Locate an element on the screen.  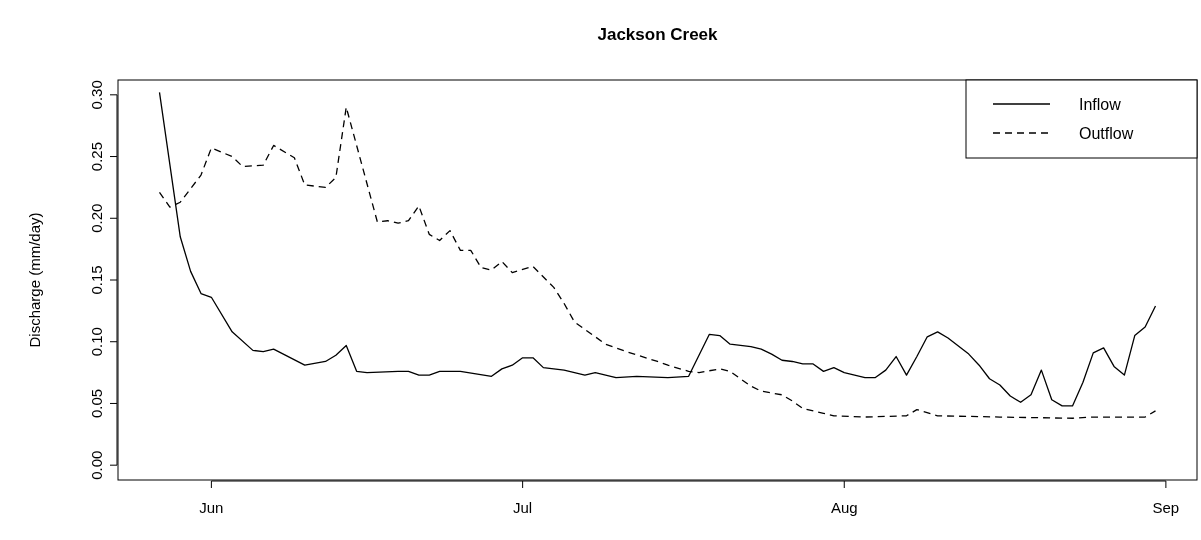
x-tick-label: Sep is located at coordinates (1166, 507).